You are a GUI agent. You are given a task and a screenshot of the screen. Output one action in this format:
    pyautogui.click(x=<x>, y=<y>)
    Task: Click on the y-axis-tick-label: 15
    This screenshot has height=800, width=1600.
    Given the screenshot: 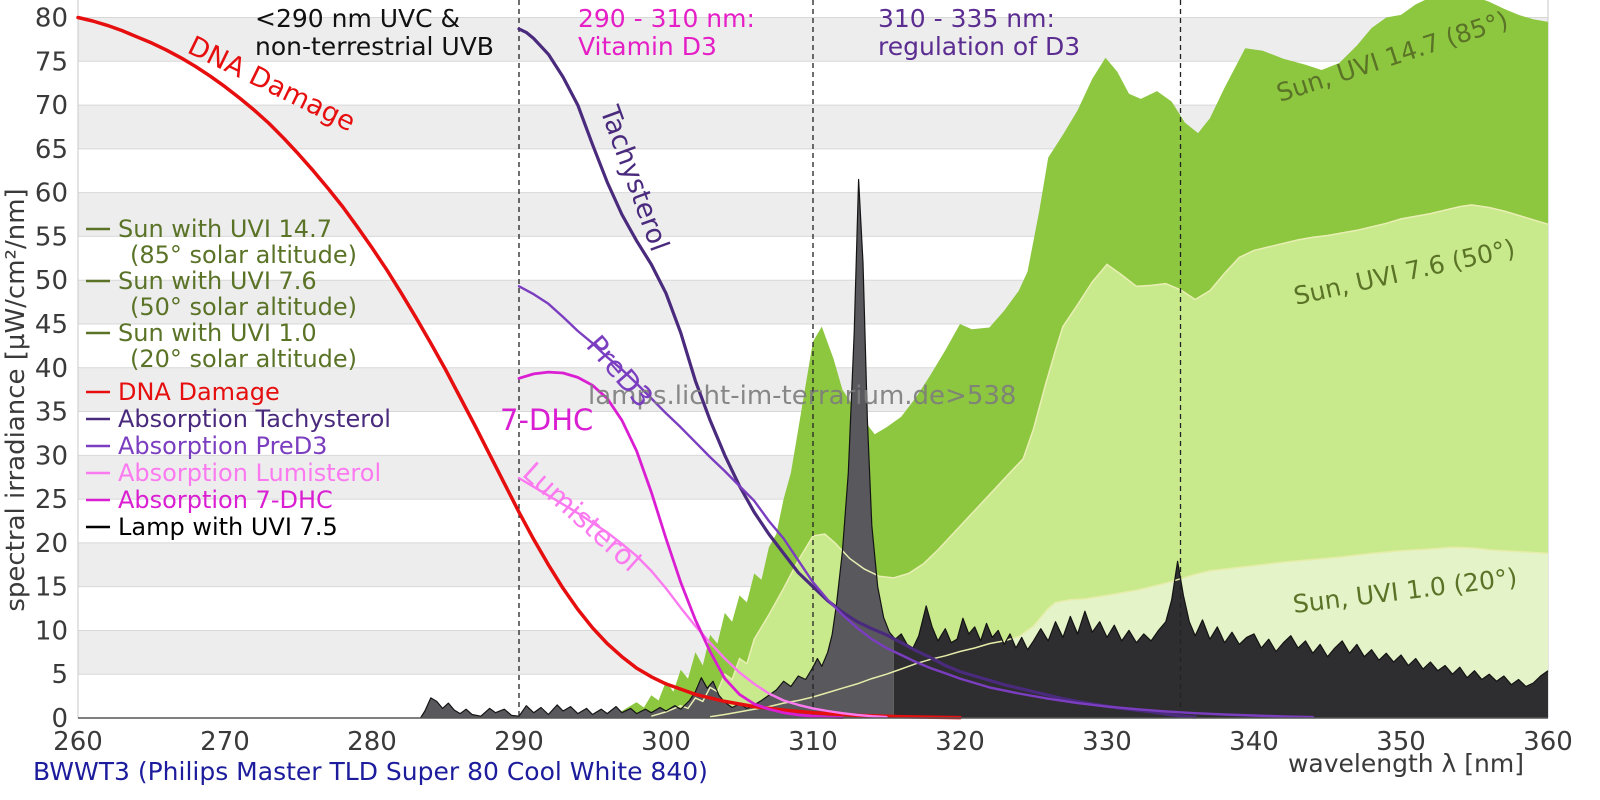 What is the action you would take?
    pyautogui.click(x=51, y=588)
    